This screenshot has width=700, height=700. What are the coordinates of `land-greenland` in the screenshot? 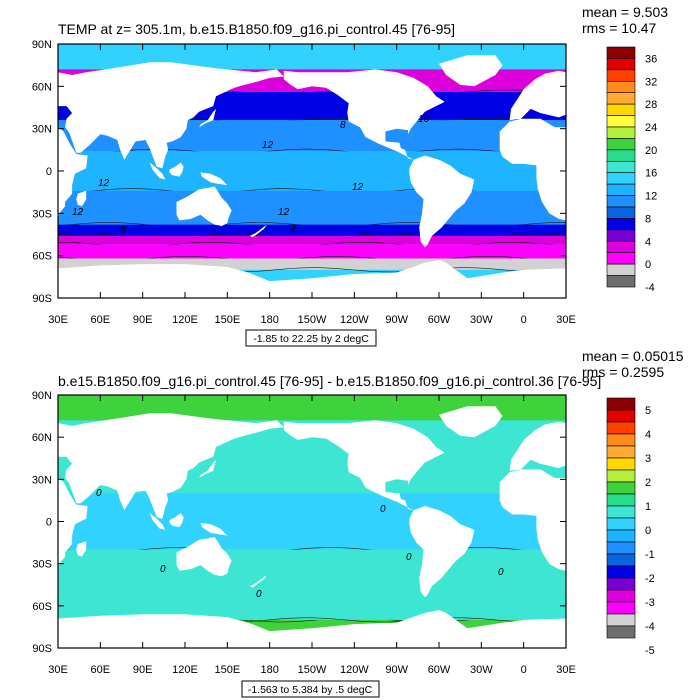 It's located at (471, 71).